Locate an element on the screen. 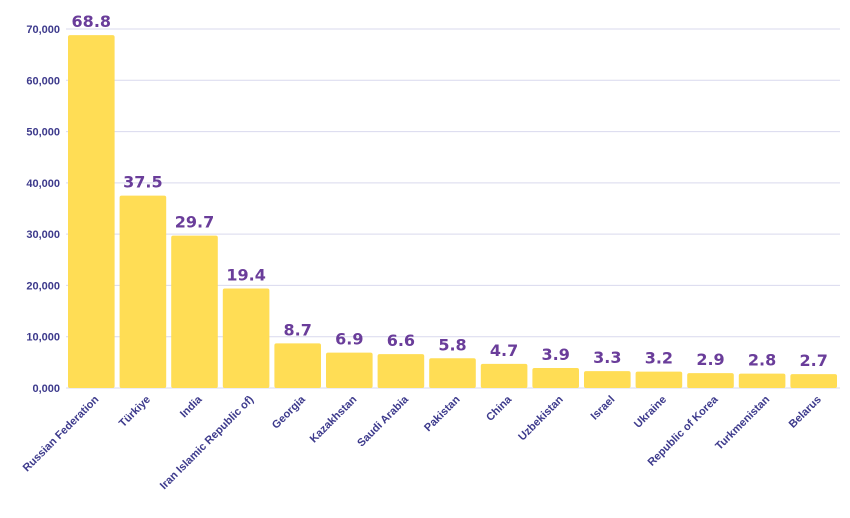 This screenshot has height=518, width=850. x-tick-label: Israel is located at coordinates (603, 408).